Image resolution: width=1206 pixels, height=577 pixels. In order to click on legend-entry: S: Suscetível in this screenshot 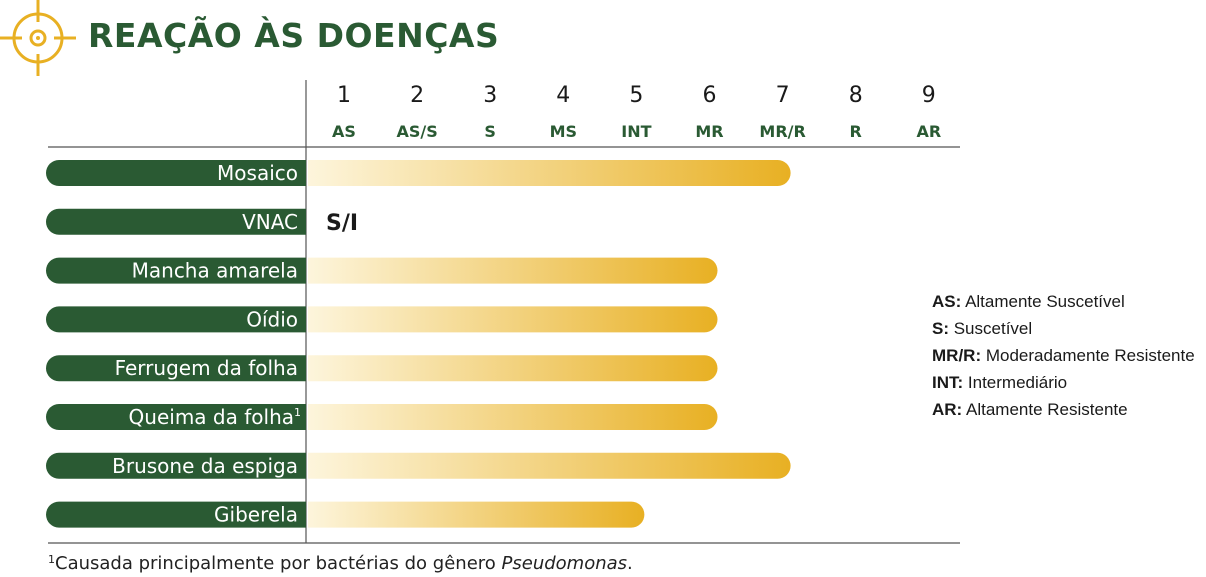, I will do `click(1063, 328)`.